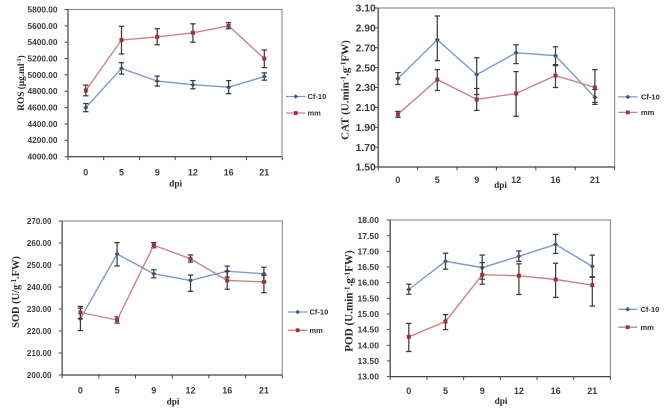 Image resolution: width=666 pixels, height=416 pixels. What do you see at coordinates (43, 9) in the screenshot?
I see `svg-text: 5800.00` at bounding box center [43, 9].